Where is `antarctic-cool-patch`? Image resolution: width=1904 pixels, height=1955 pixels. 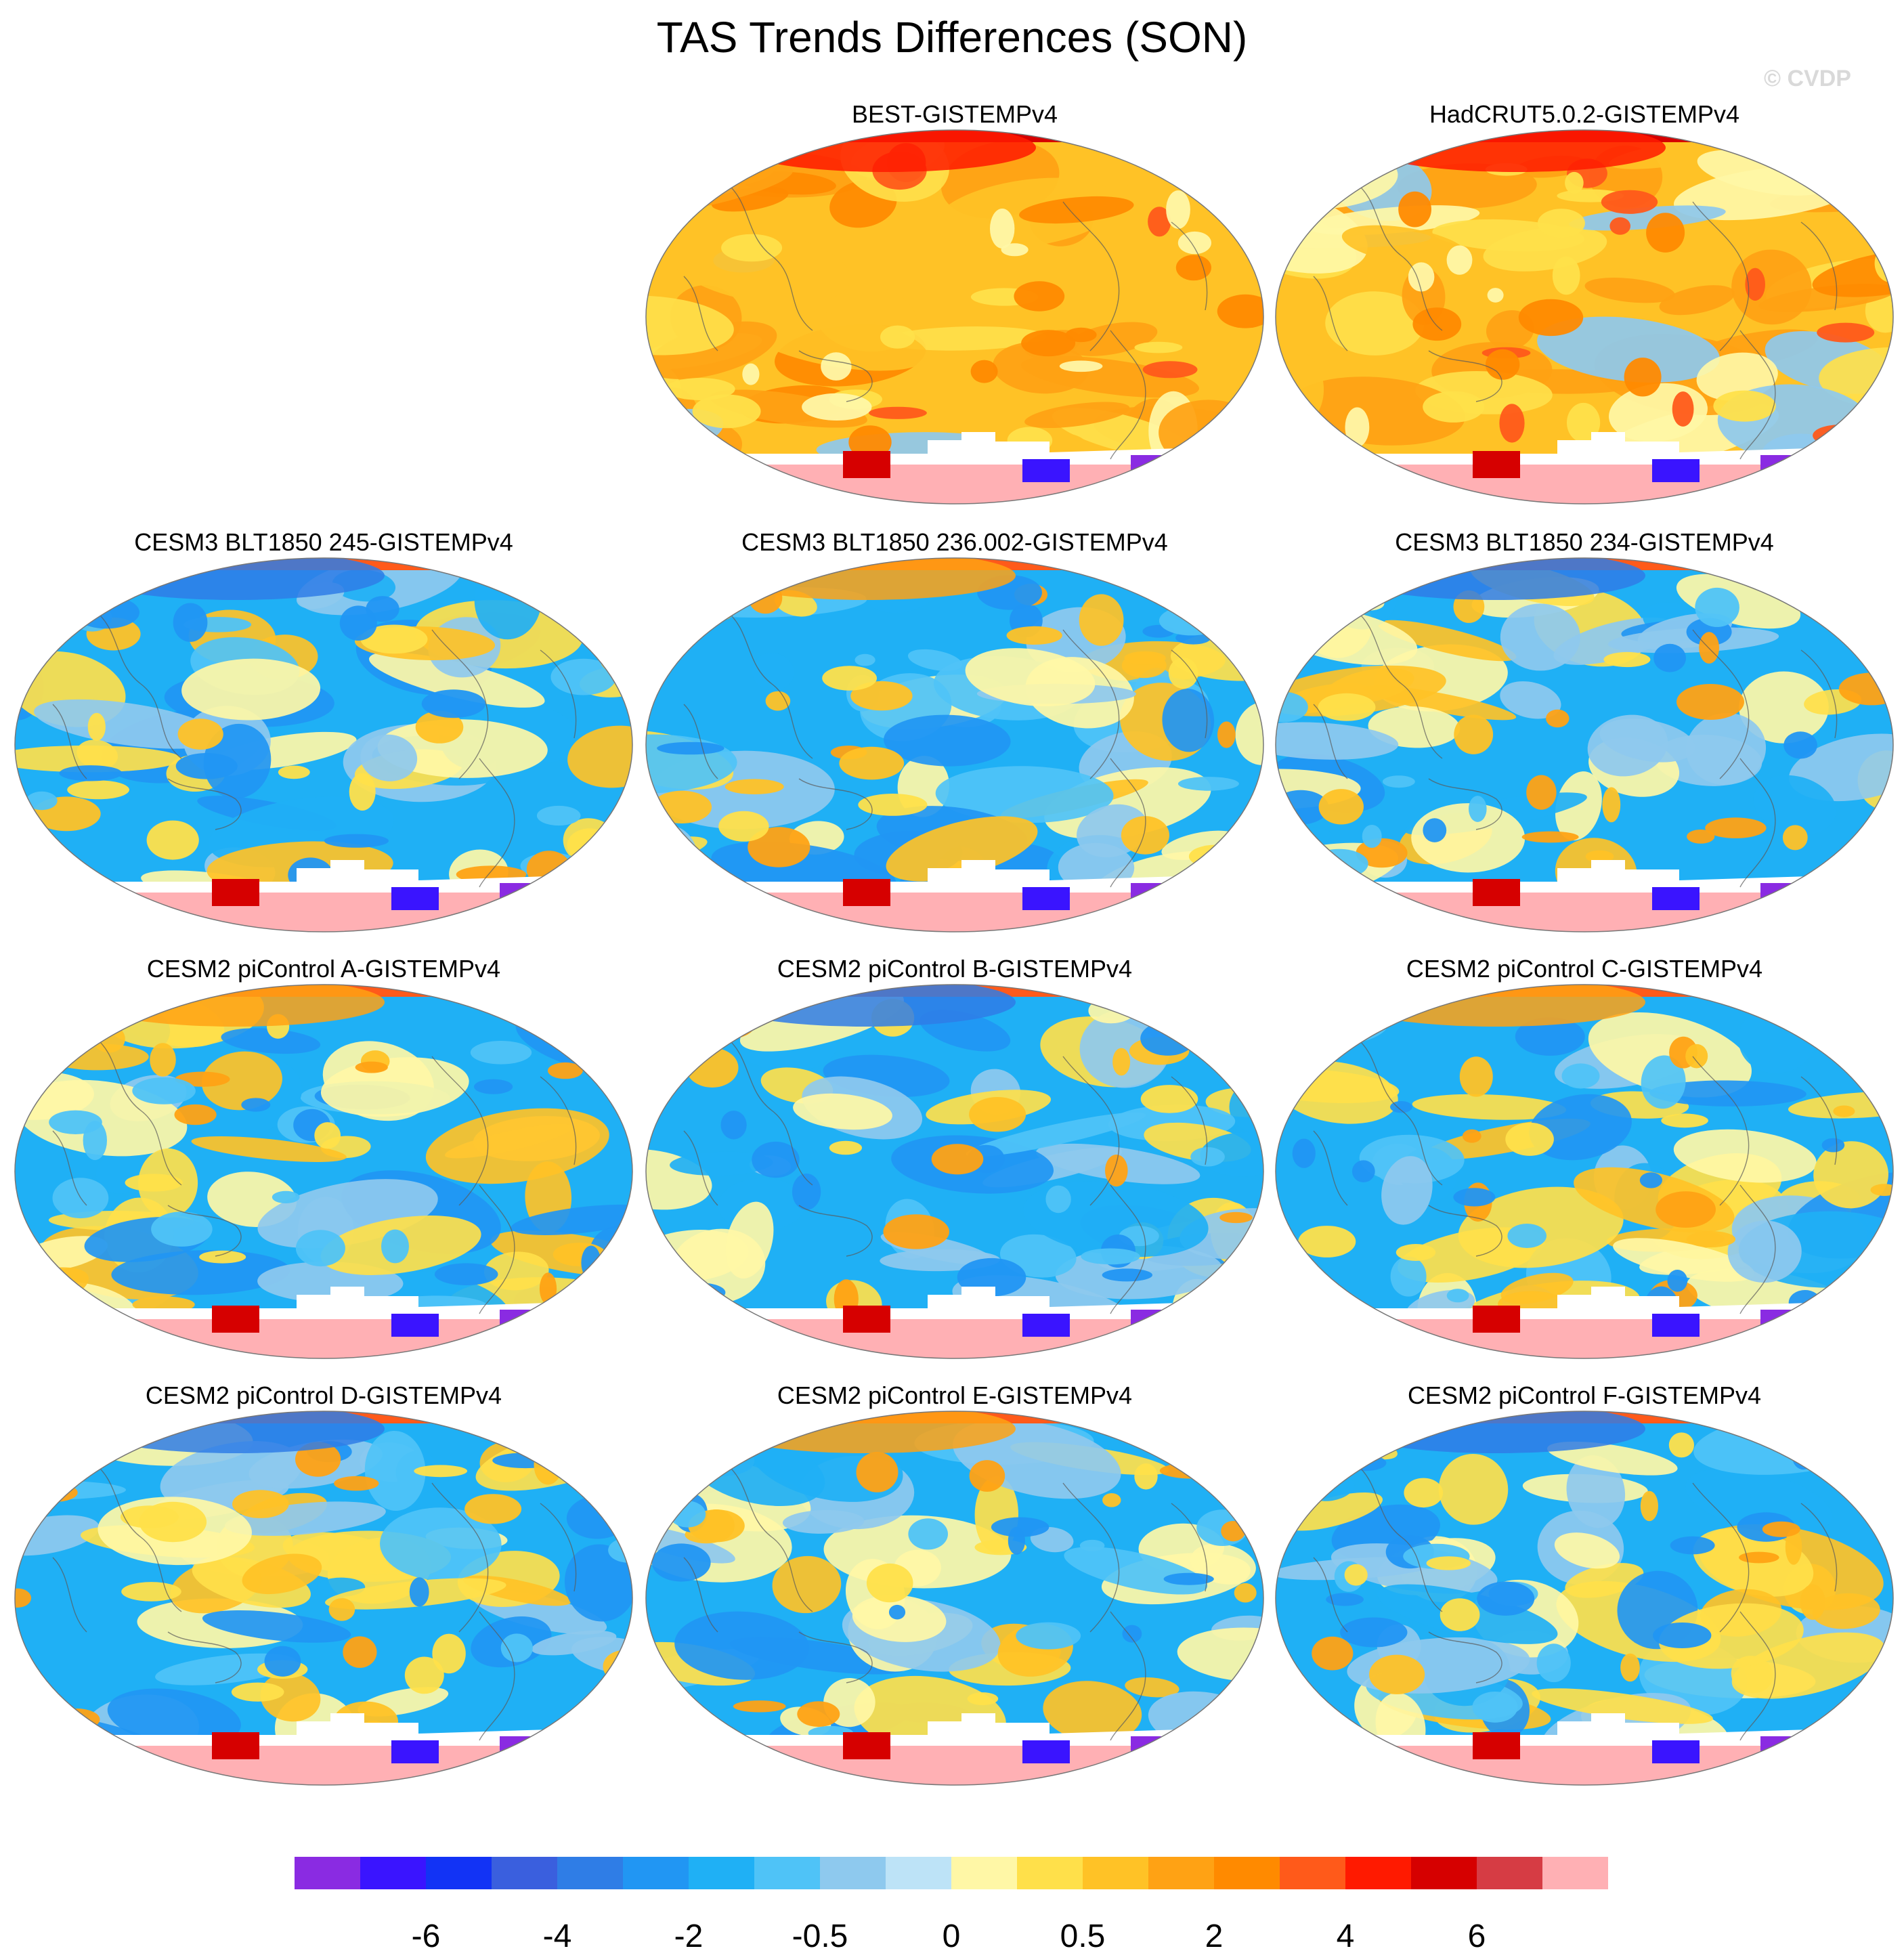 antarctic-cool-patch is located at coordinates (1046, 470).